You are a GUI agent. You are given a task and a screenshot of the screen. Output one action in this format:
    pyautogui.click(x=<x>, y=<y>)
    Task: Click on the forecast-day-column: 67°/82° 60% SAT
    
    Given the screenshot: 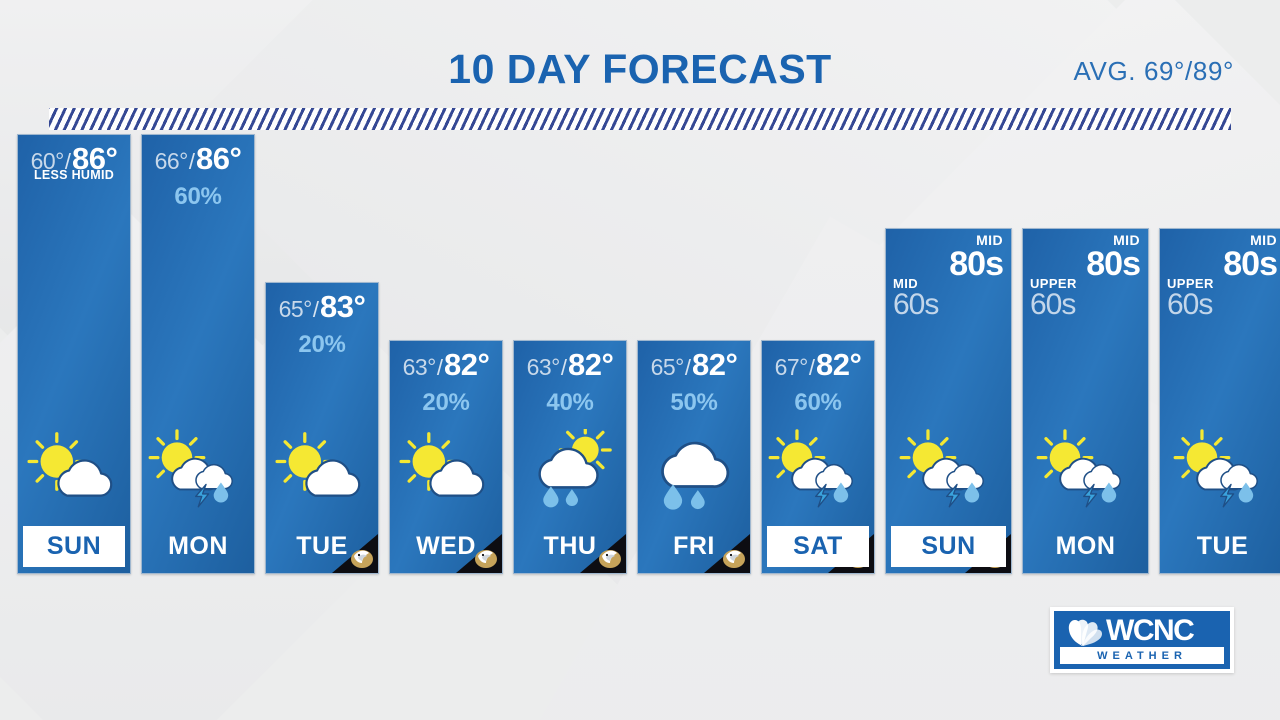 What is the action you would take?
    pyautogui.click(x=818, y=457)
    